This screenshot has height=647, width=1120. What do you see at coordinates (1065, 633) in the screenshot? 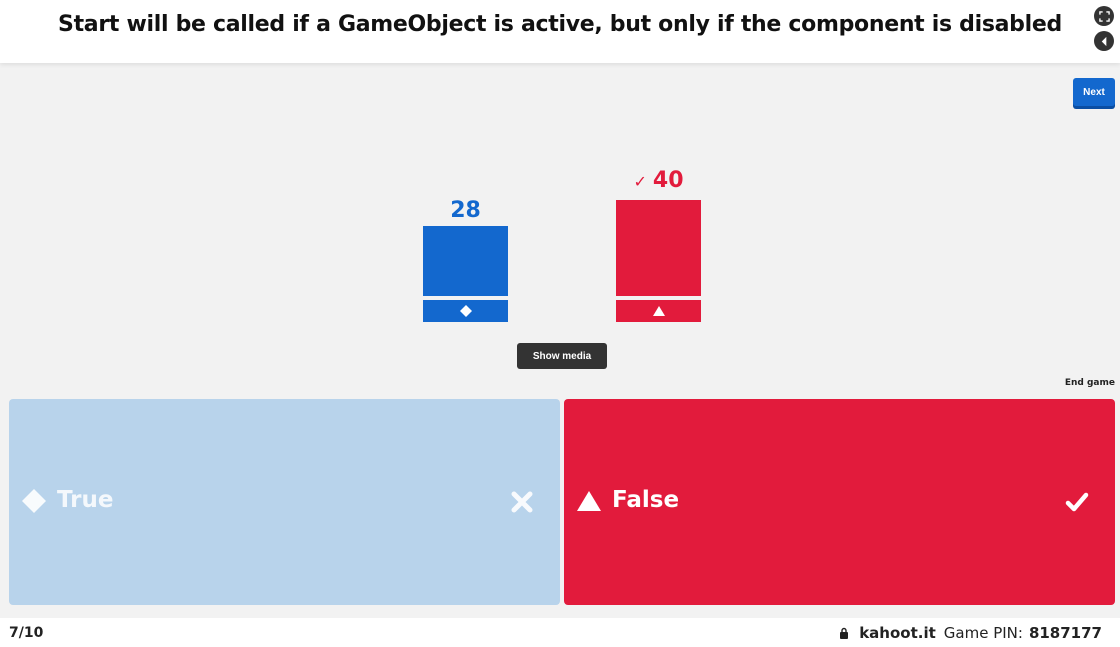
I see `game-pin: 8187177` at bounding box center [1065, 633].